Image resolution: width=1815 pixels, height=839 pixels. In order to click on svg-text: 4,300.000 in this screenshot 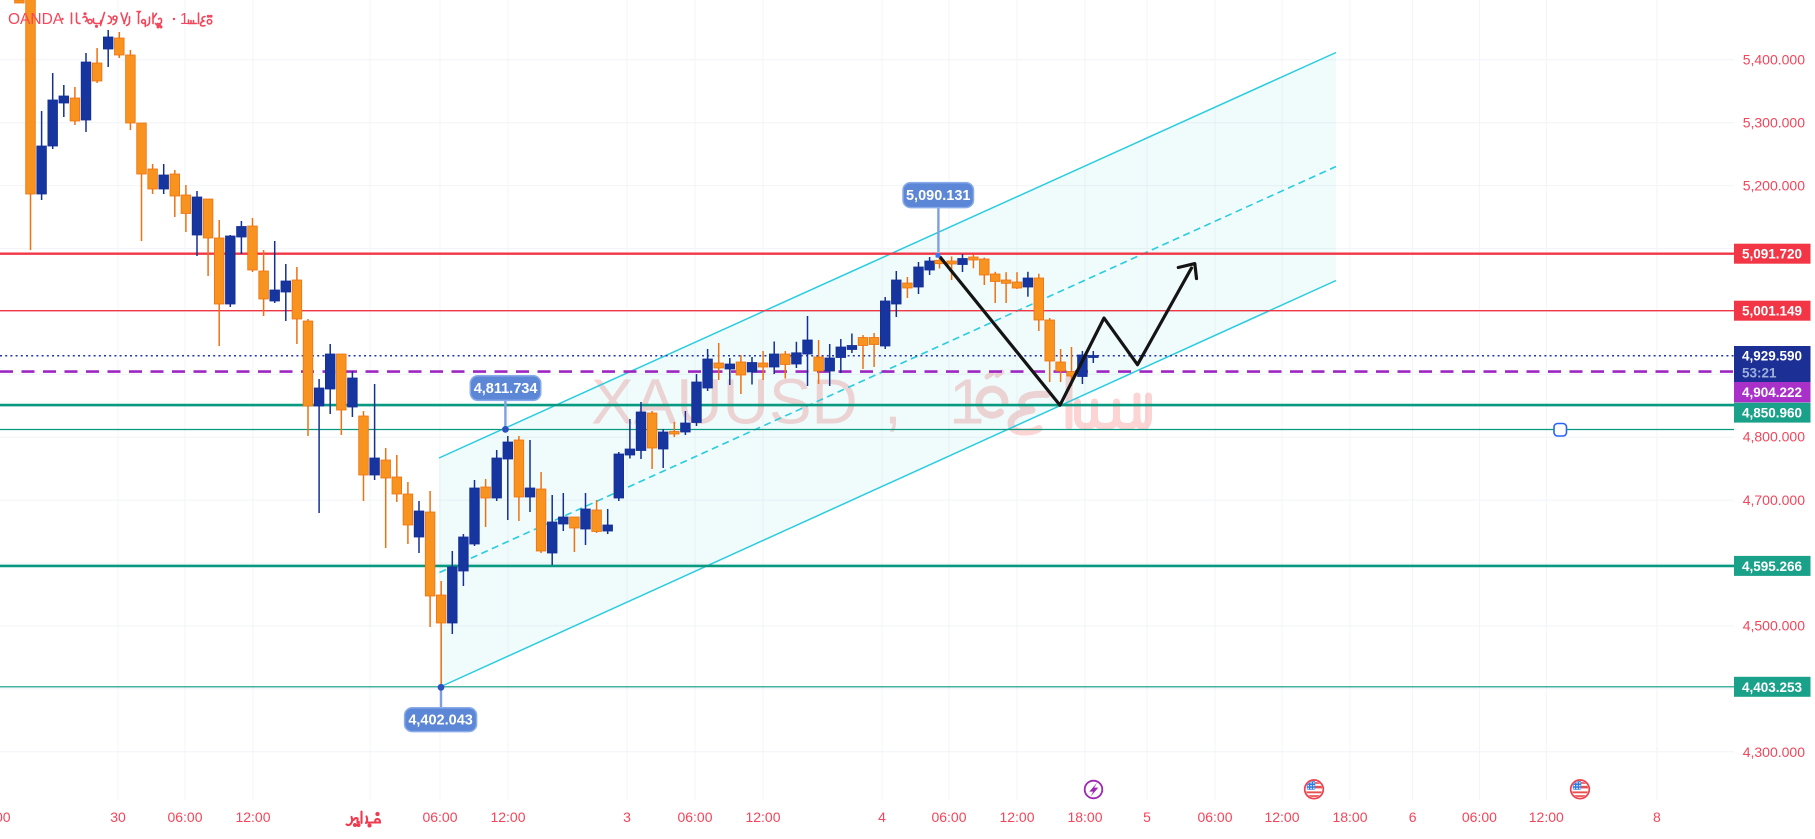, I will do `click(1774, 752)`.